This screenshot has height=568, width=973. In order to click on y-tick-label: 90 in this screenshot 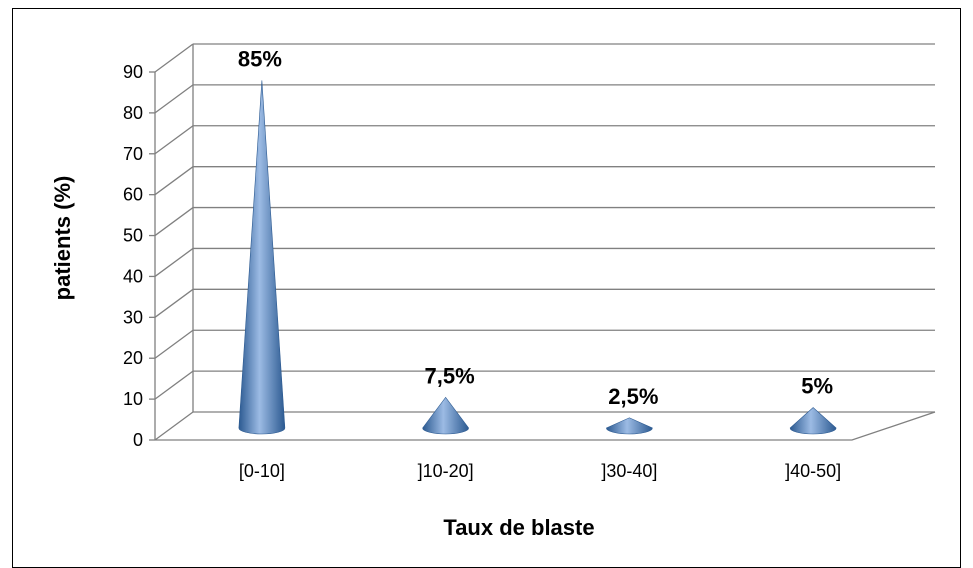, I will do `click(133, 72)`.